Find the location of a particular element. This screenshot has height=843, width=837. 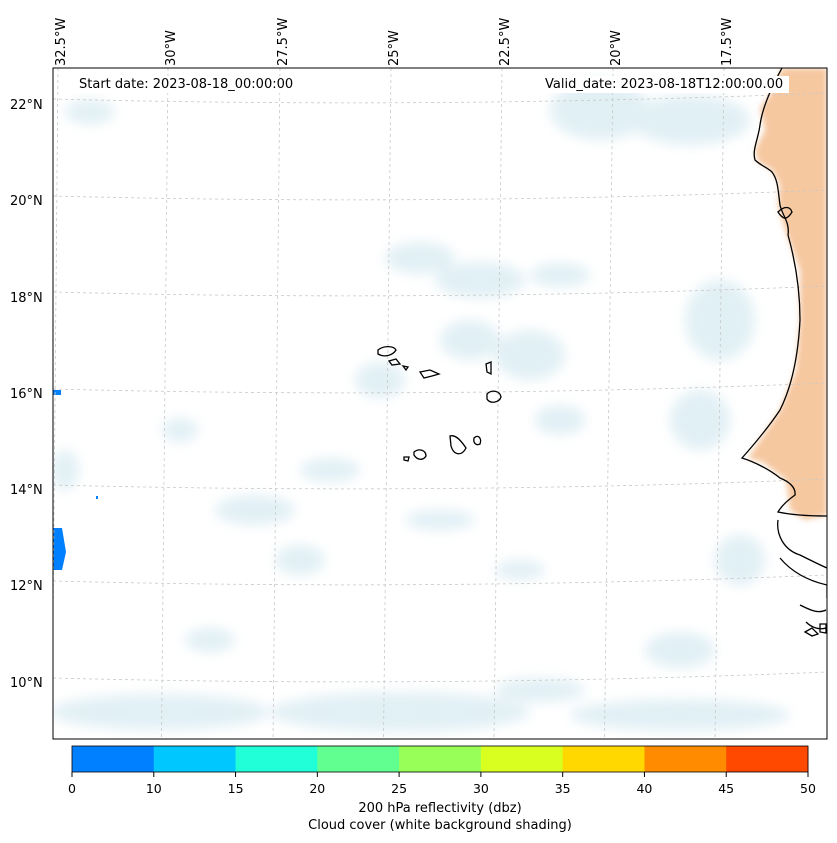

colorbar-sublabel: Cloud cover (white background shading) is located at coordinates (440, 825).